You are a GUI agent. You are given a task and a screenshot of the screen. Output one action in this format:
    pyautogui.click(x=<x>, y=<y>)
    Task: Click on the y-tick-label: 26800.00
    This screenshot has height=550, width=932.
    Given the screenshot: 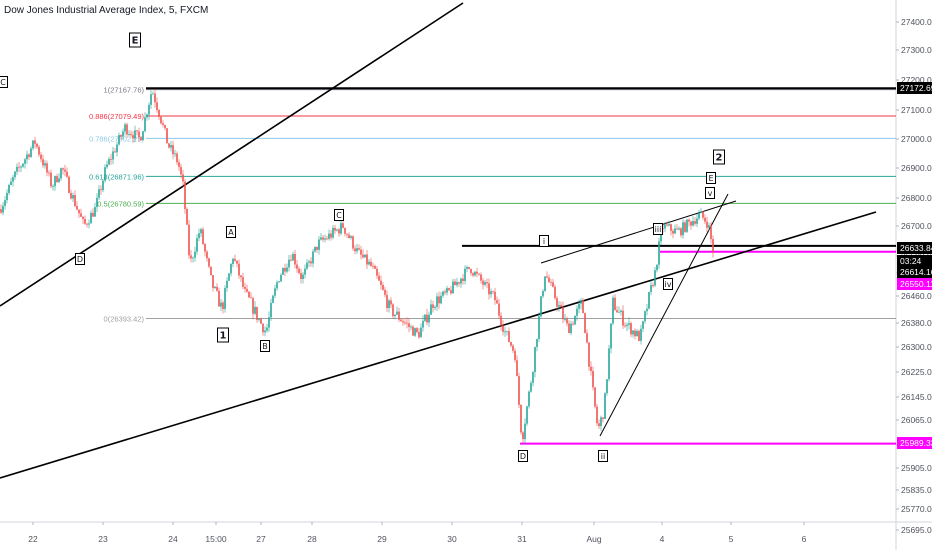 What is the action you would take?
    pyautogui.click(x=916, y=198)
    